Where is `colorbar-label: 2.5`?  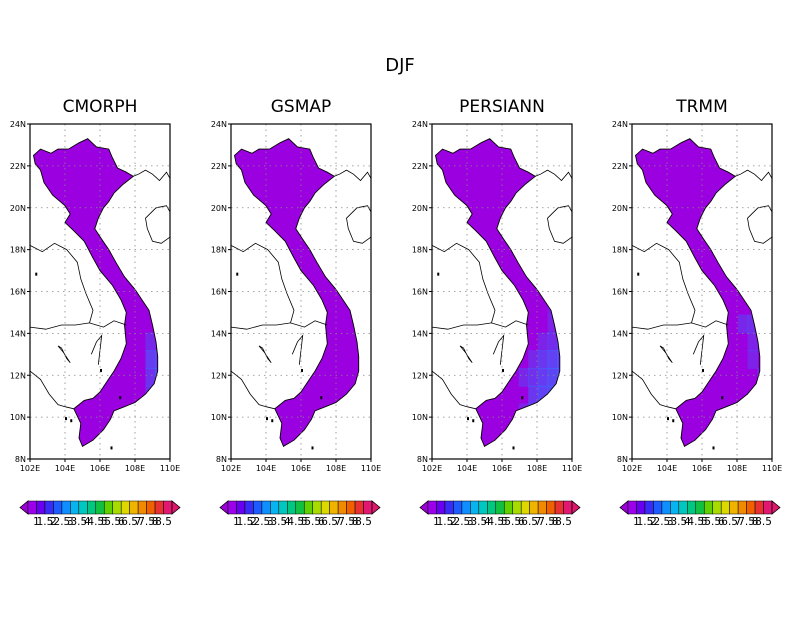 colorbar-label: 2.5 is located at coordinates (62, 522).